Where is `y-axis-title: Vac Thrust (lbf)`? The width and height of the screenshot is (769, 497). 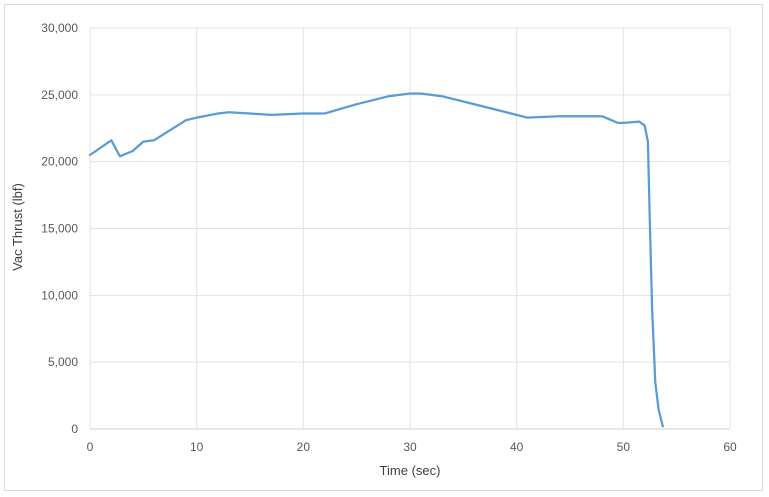 y-axis-title: Vac Thrust (lbf) is located at coordinates (17, 227).